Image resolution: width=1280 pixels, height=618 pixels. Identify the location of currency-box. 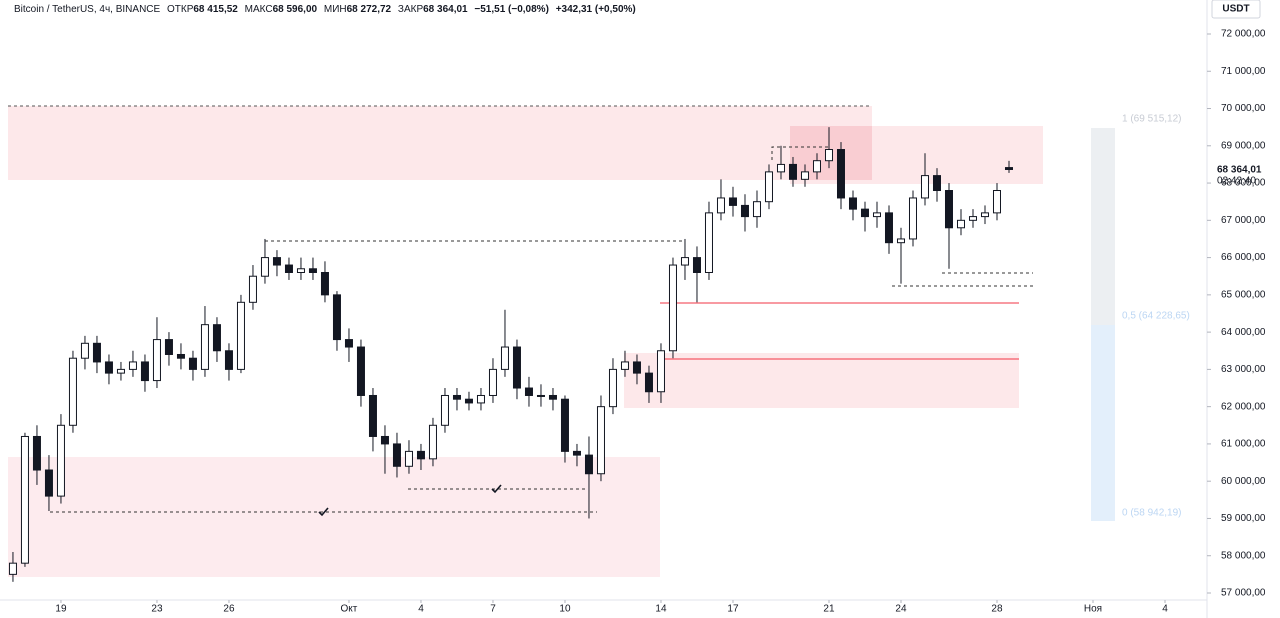
(1236, 9).